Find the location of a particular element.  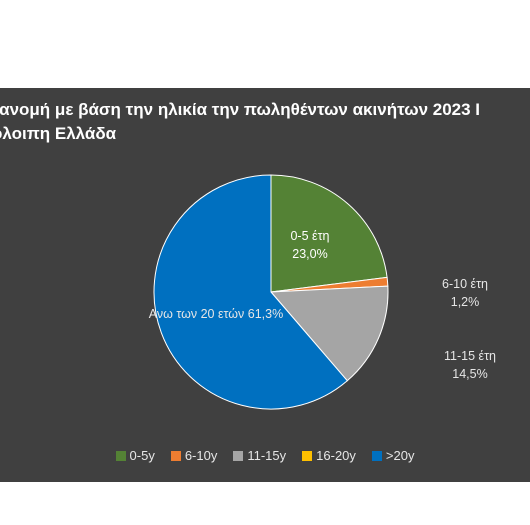

data-label-0-5y: 0-5 έτη 23,0% is located at coordinates (309, 245).